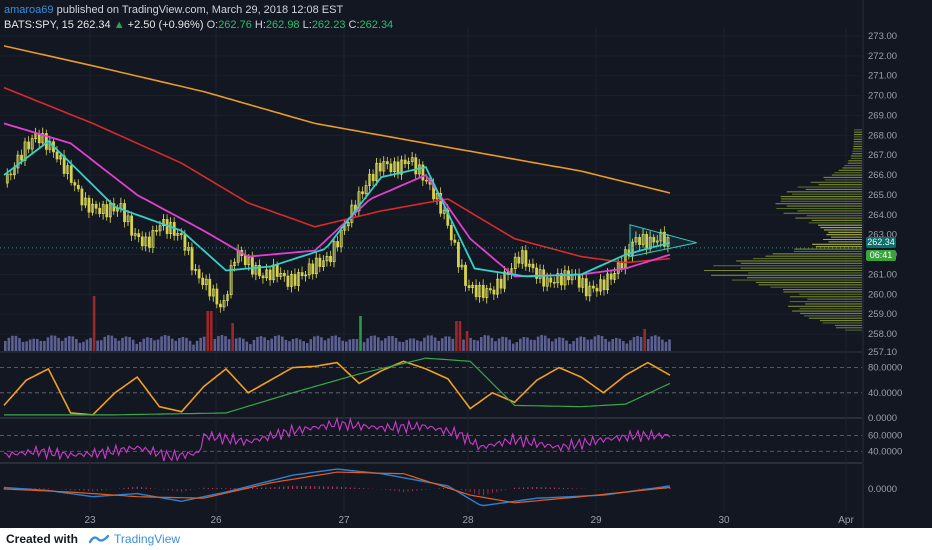  Describe the element at coordinates (99, 539) in the screenshot. I see `tradingview-logo-icon` at that location.